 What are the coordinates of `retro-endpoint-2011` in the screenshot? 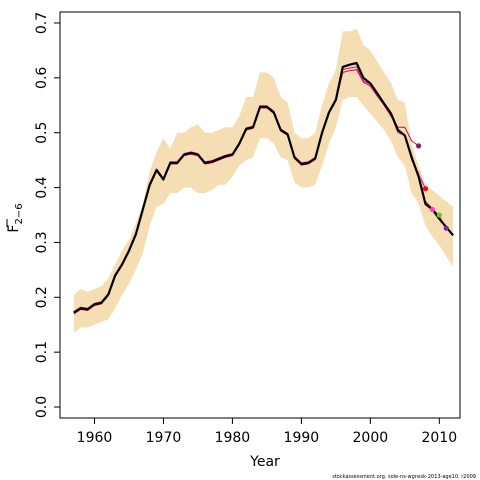 It's located at (446, 228).